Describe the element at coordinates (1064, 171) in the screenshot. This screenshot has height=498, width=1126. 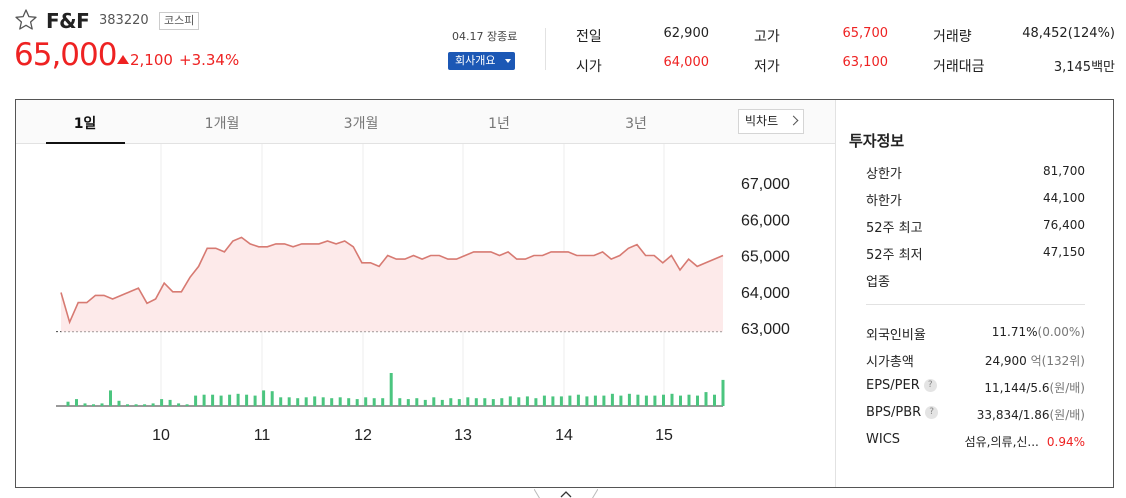
I see `upper-limit-value: 81,700` at that location.